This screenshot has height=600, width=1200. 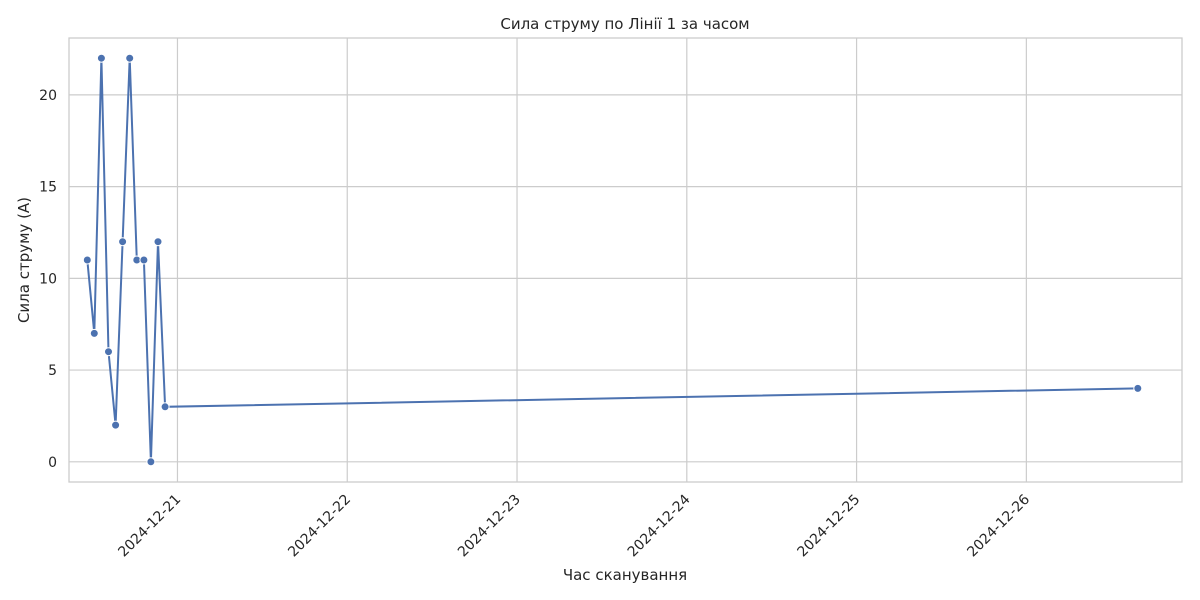 I want to click on x-tick-label: 2024-12-24, so click(x=659, y=525).